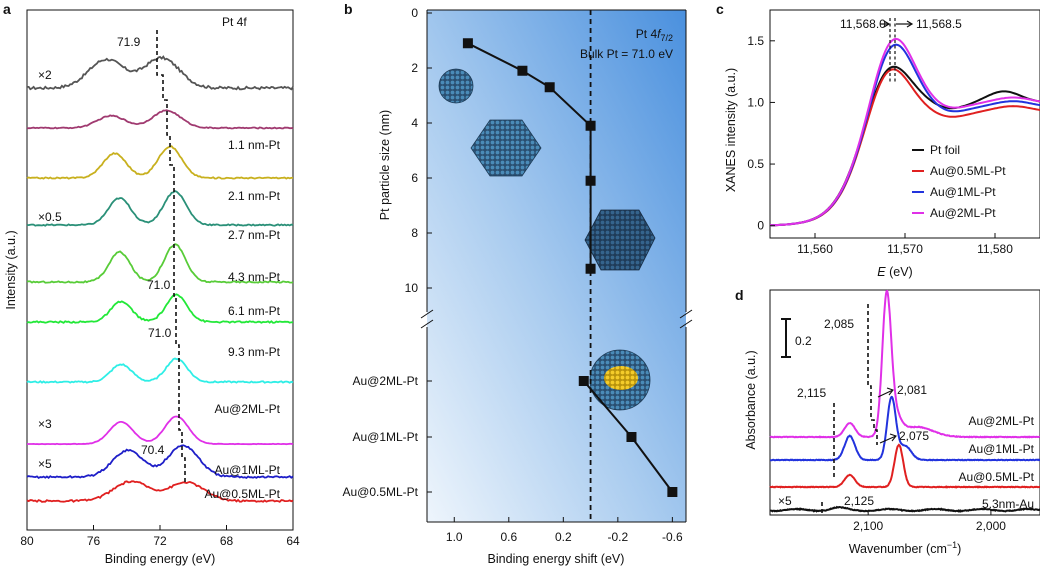 Image resolution: width=1040 pixels, height=569 pixels. What do you see at coordinates (863, 24) in the screenshot?
I see `panel-c-annot-left: 11,568.0` at bounding box center [863, 24].